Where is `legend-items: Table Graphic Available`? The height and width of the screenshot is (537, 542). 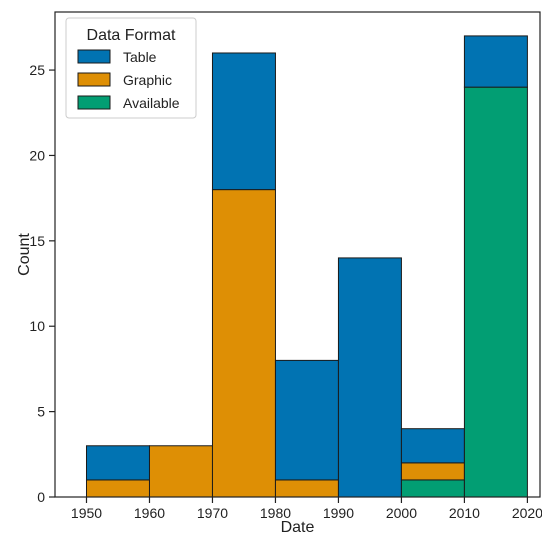 legend-items: Table Graphic Available is located at coordinates (128, 80).